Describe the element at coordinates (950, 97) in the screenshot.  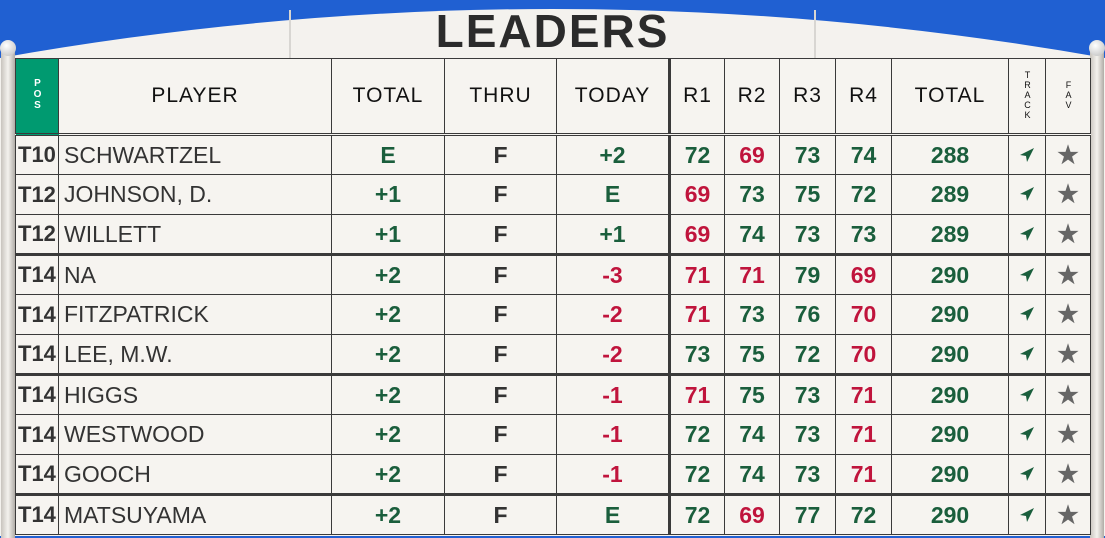
I see `header-total-strokes: TOTAL` at that location.